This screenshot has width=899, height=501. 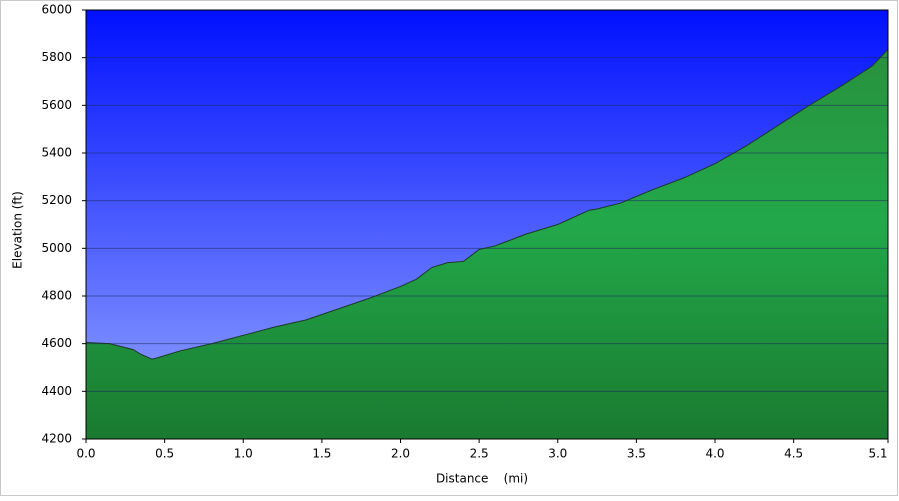 I want to click on x-tick-label: 4.0, so click(x=714, y=454).